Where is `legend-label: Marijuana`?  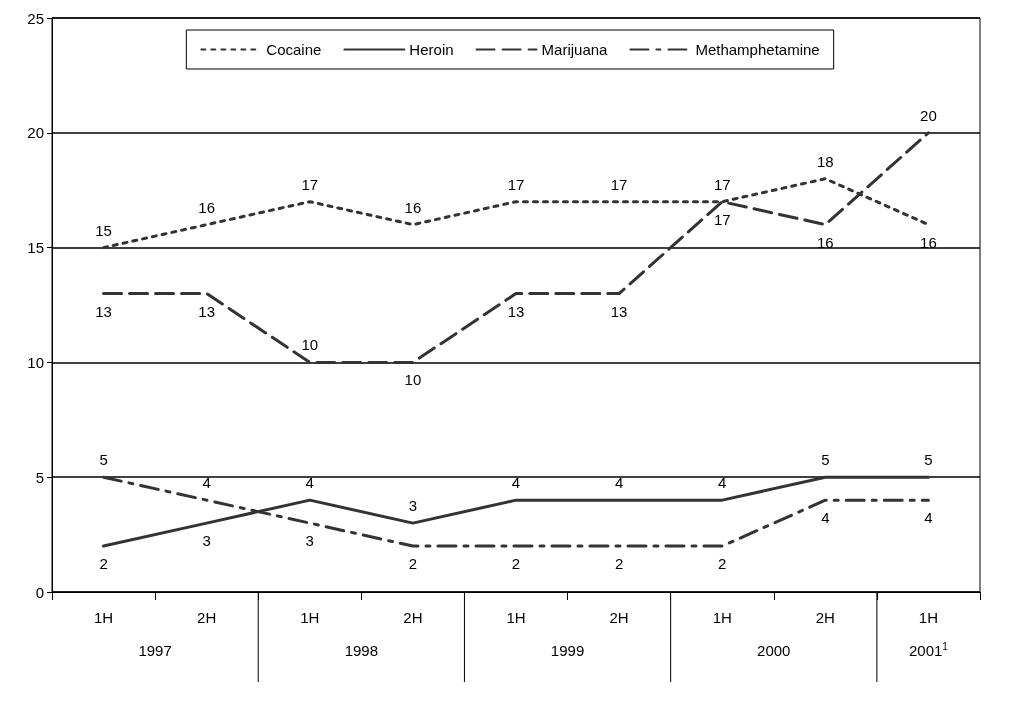
legend-label: Marijuana is located at coordinates (575, 49).